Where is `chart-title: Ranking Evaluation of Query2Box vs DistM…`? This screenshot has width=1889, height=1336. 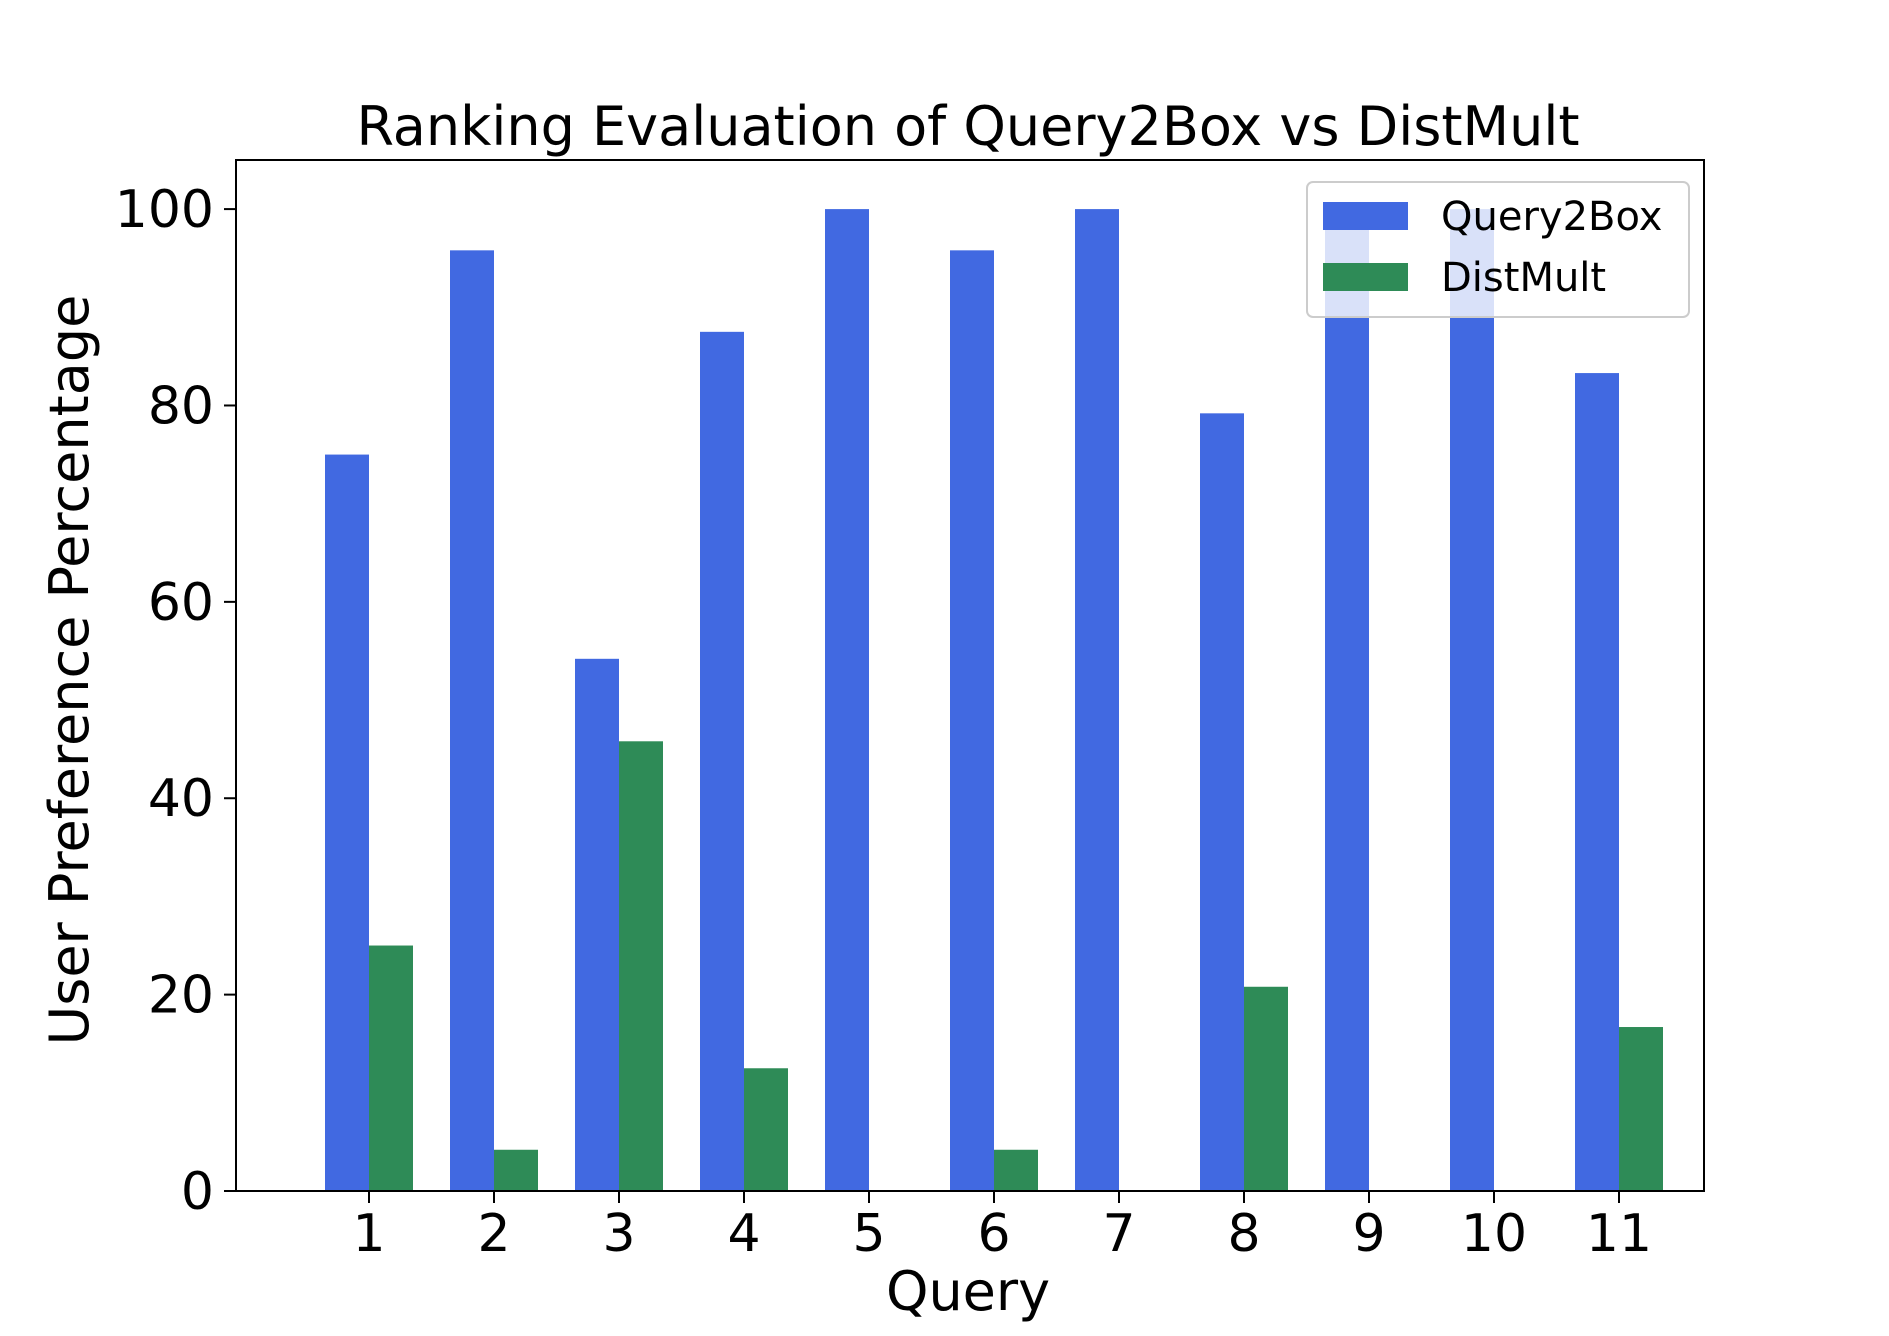
chart-title: Ranking Evaluation of Query2Box vs DistM… is located at coordinates (967, 126).